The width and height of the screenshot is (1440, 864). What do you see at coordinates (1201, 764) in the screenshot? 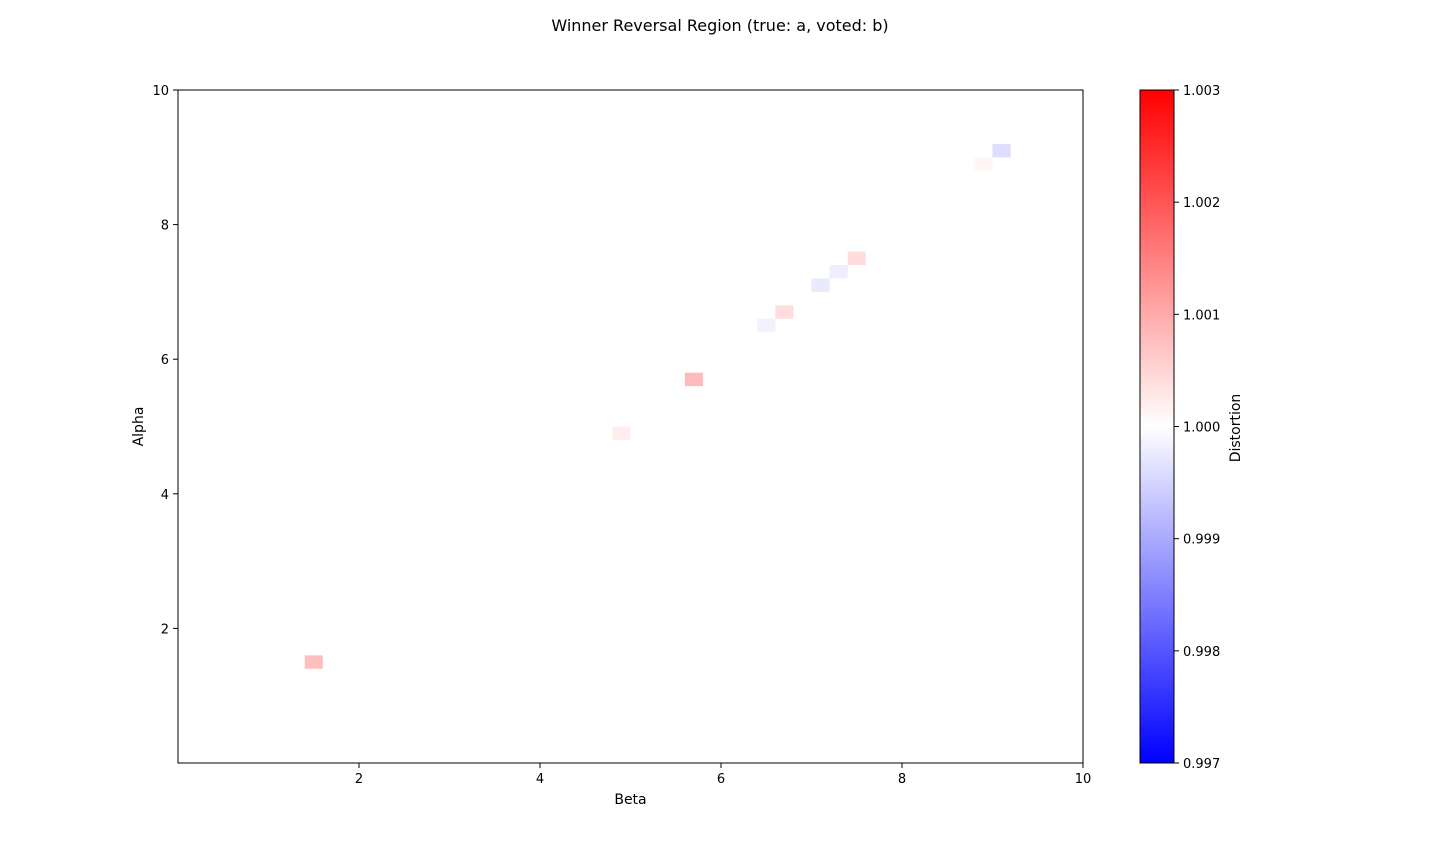
I see `colorbar-tick-label: 0.997` at bounding box center [1201, 764].